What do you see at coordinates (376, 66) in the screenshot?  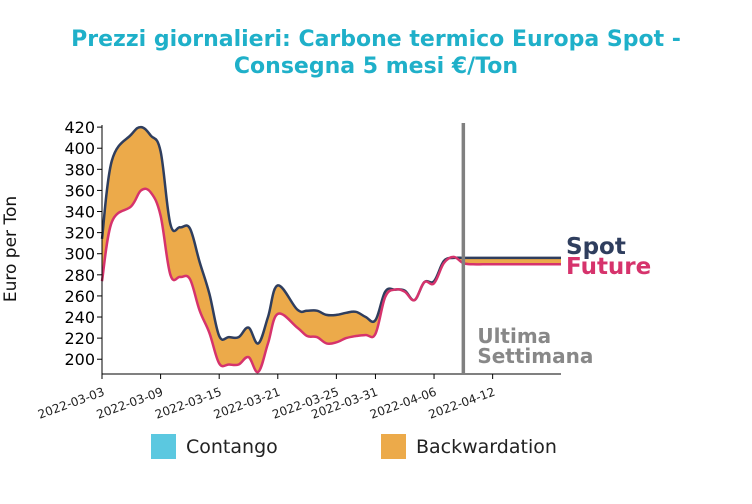 I see `chart-title-line2: Consegna 5 mesi €/Ton` at bounding box center [376, 66].